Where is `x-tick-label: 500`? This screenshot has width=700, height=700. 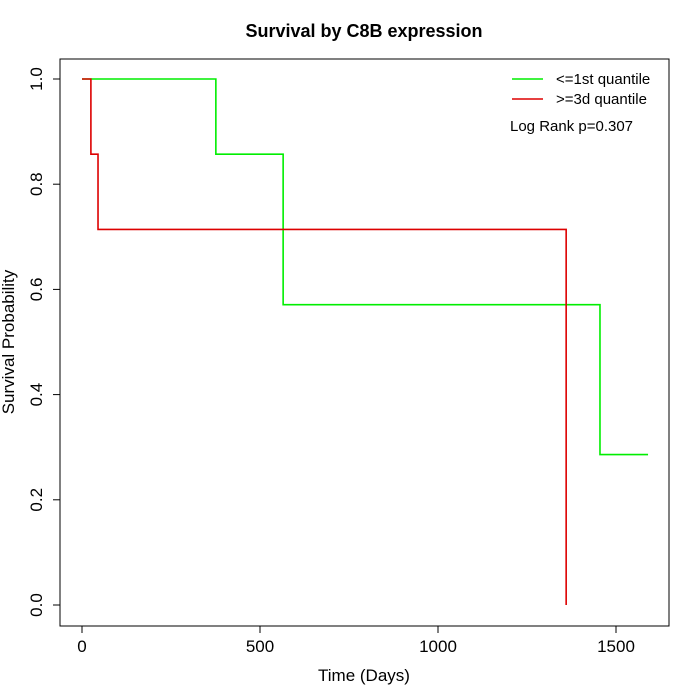
x-tick-label: 500 is located at coordinates (260, 646).